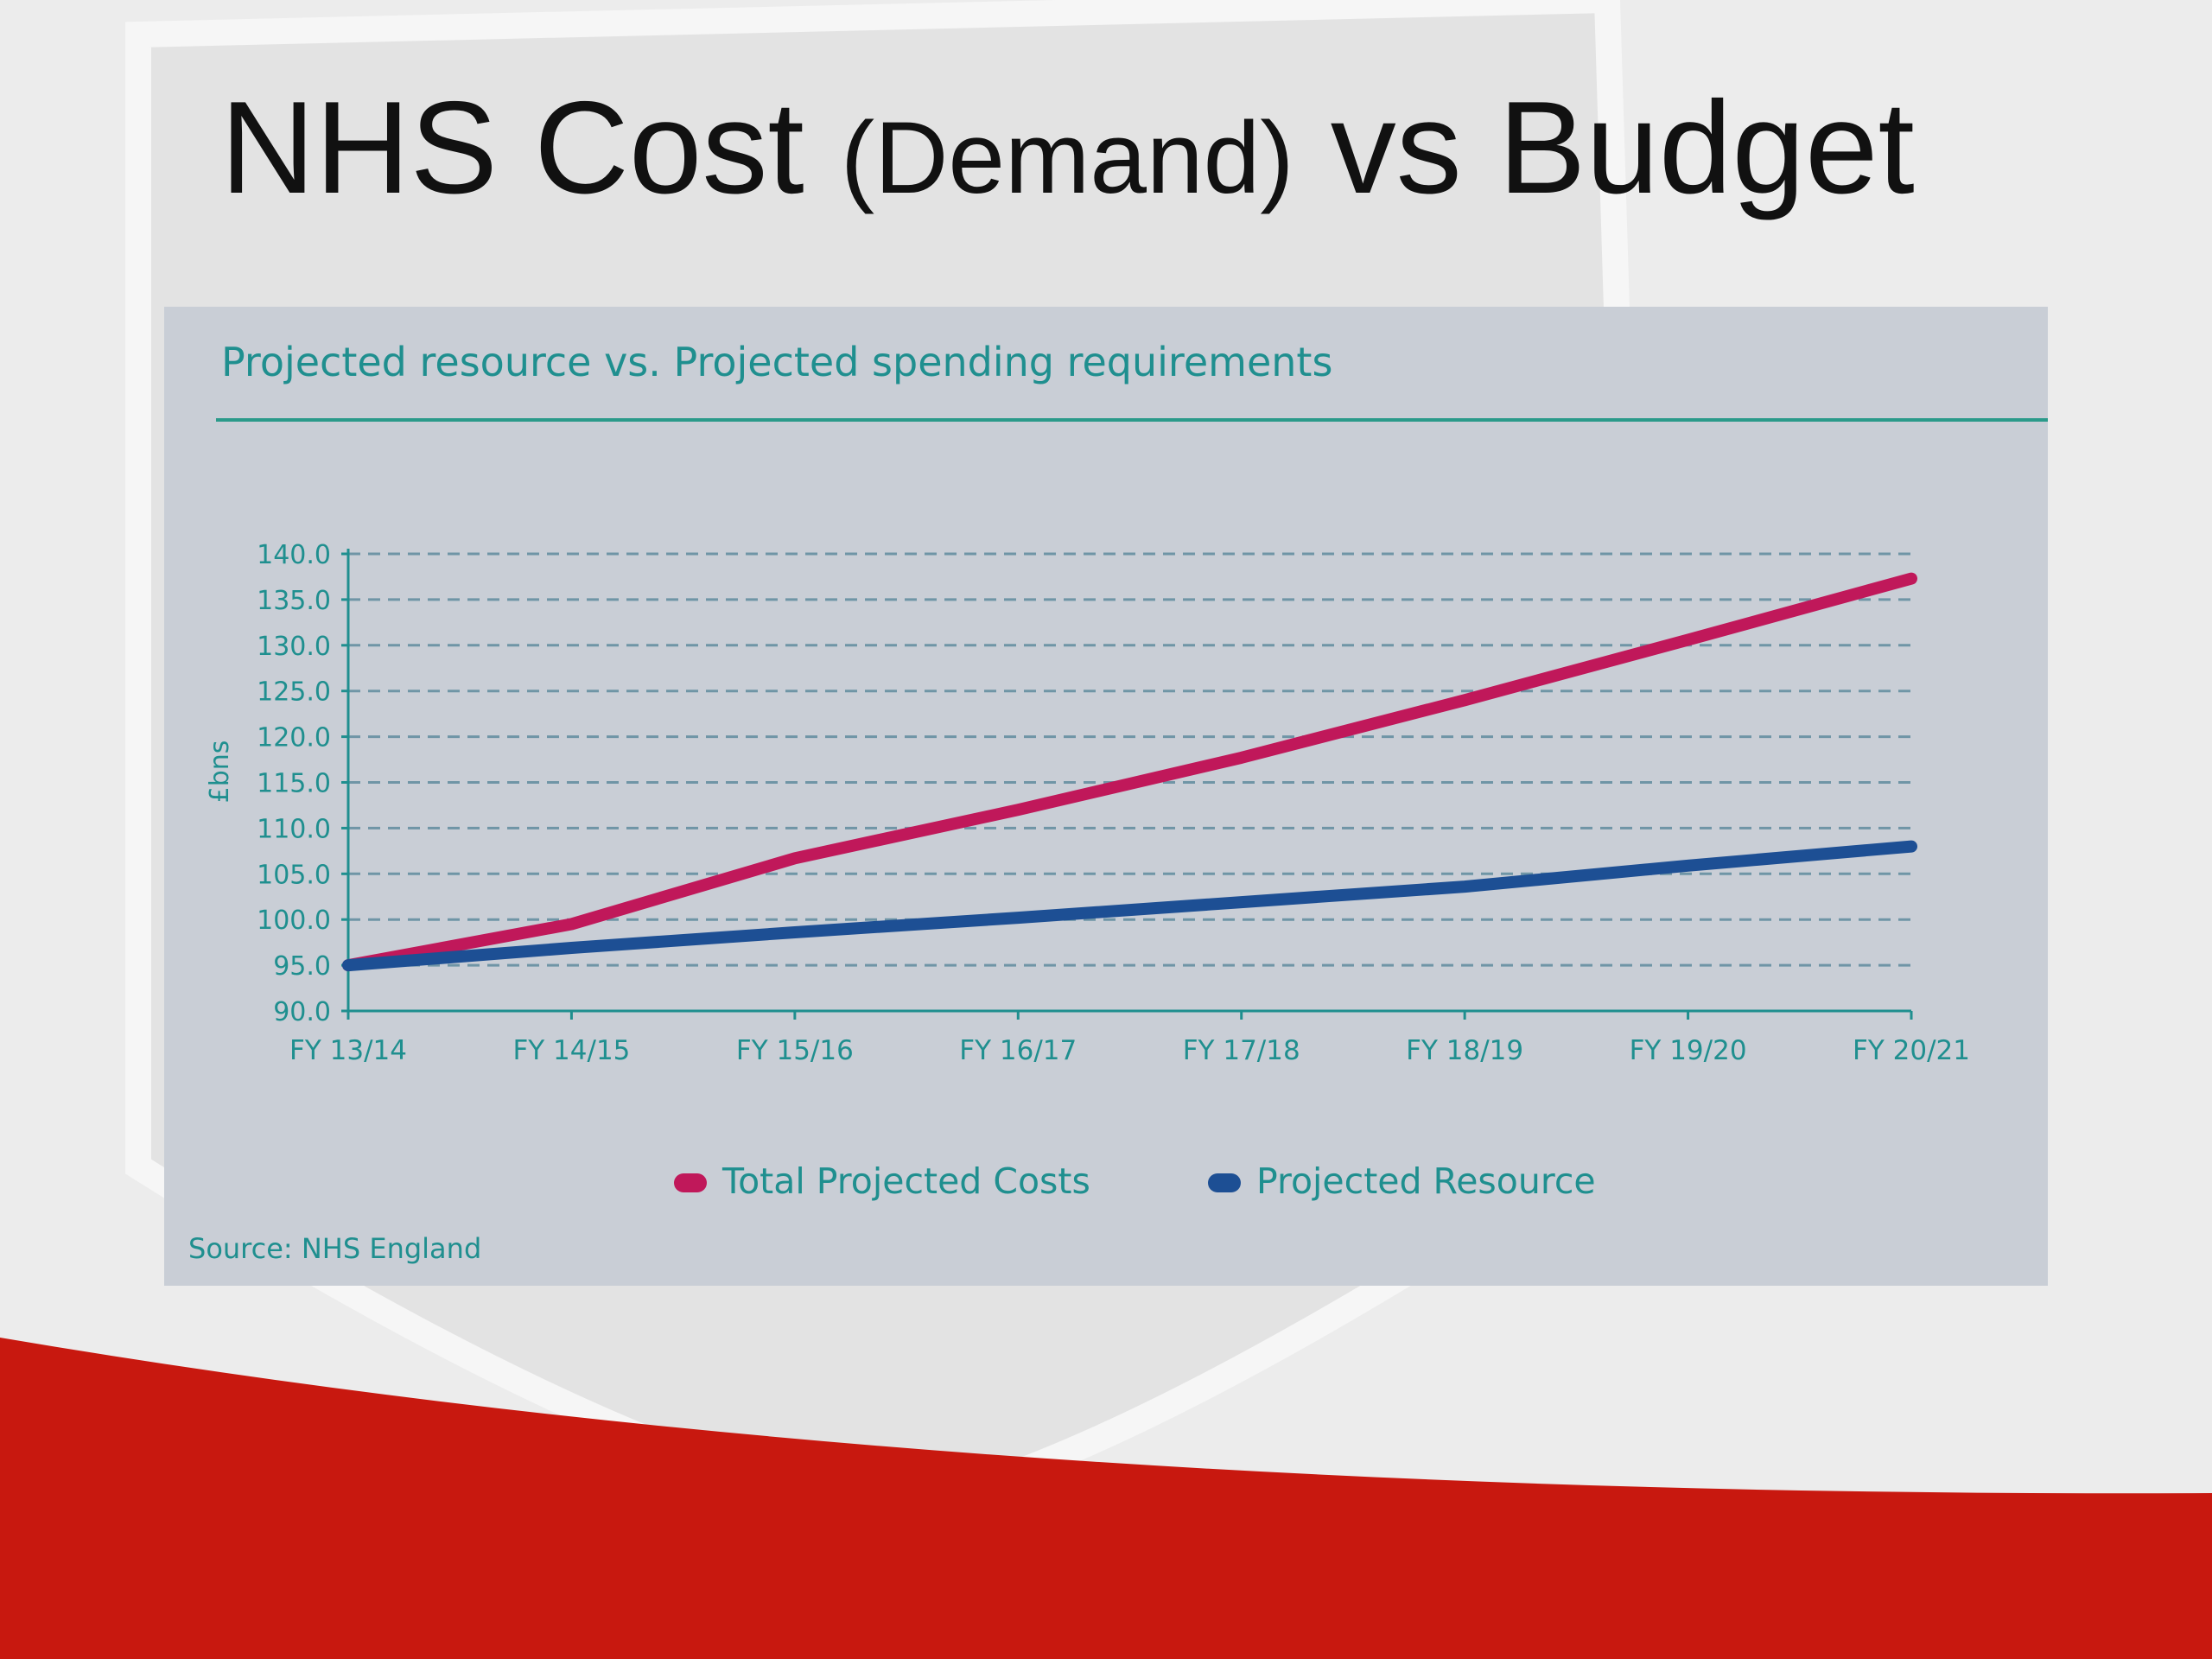 The height and width of the screenshot is (1659, 2212). I want to click on y-tick-label: 115.0, so click(294, 784).